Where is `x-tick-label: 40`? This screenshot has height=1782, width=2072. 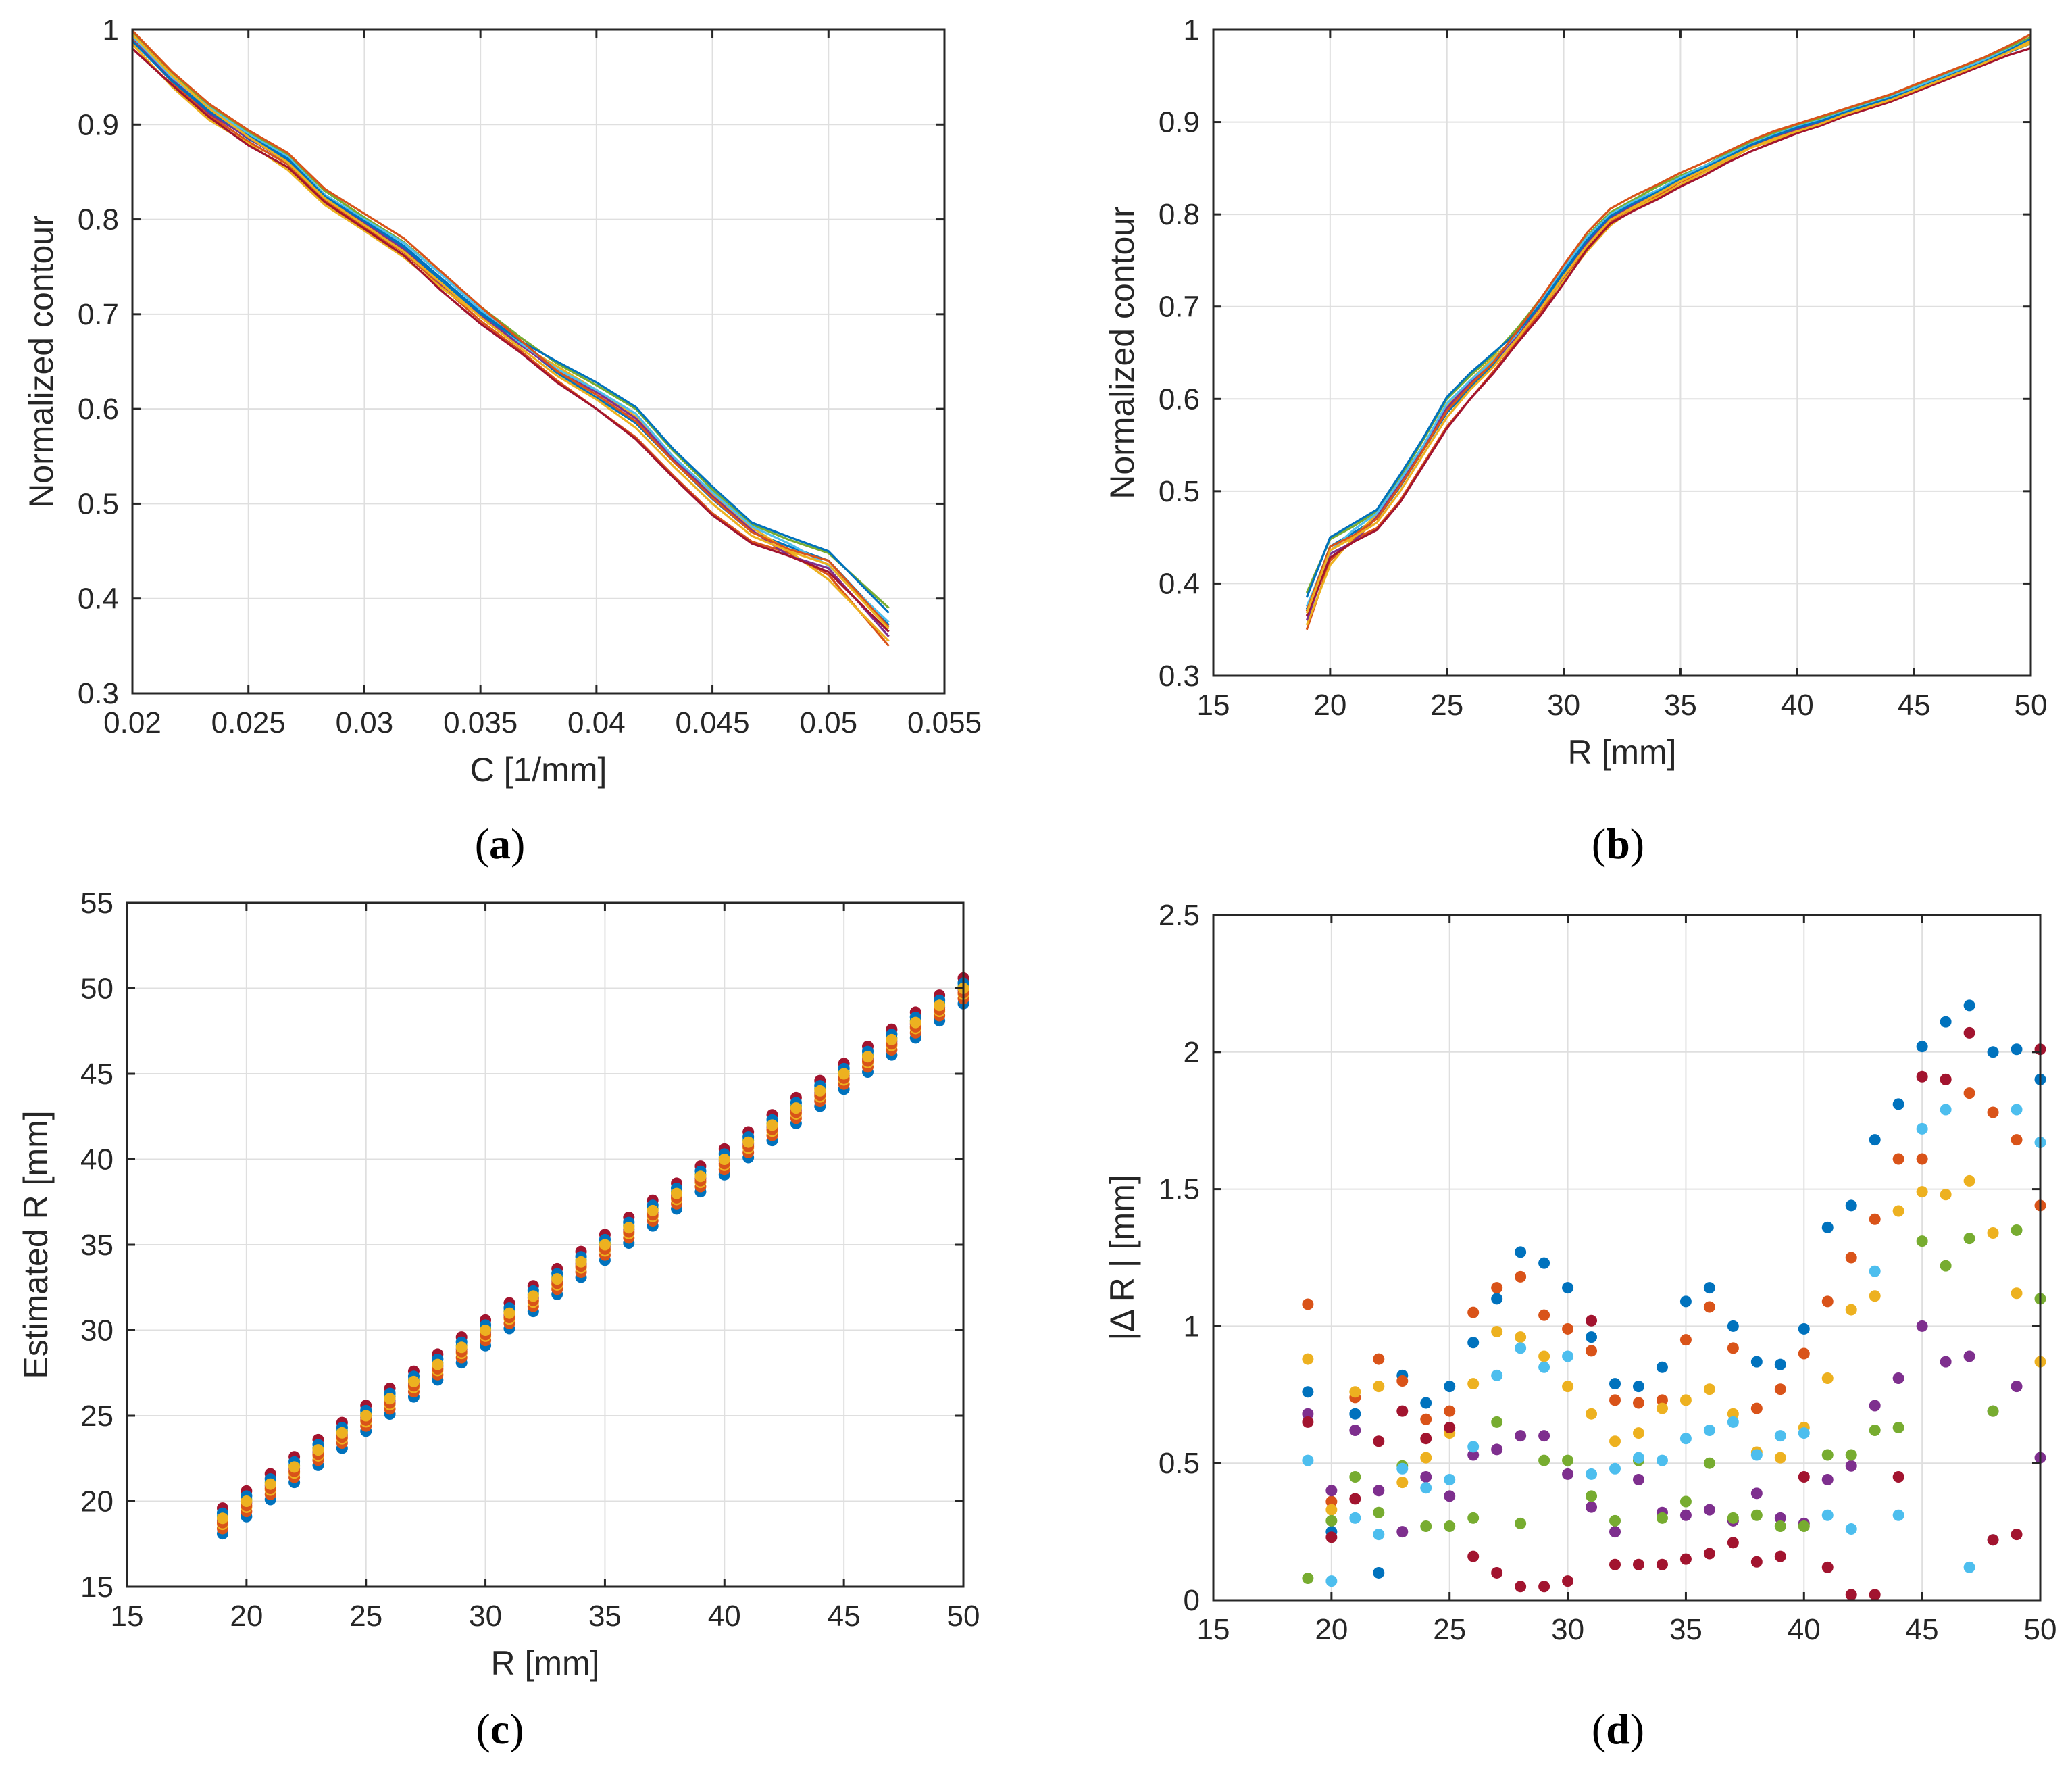 x-tick-label: 40 is located at coordinates (1804, 1629).